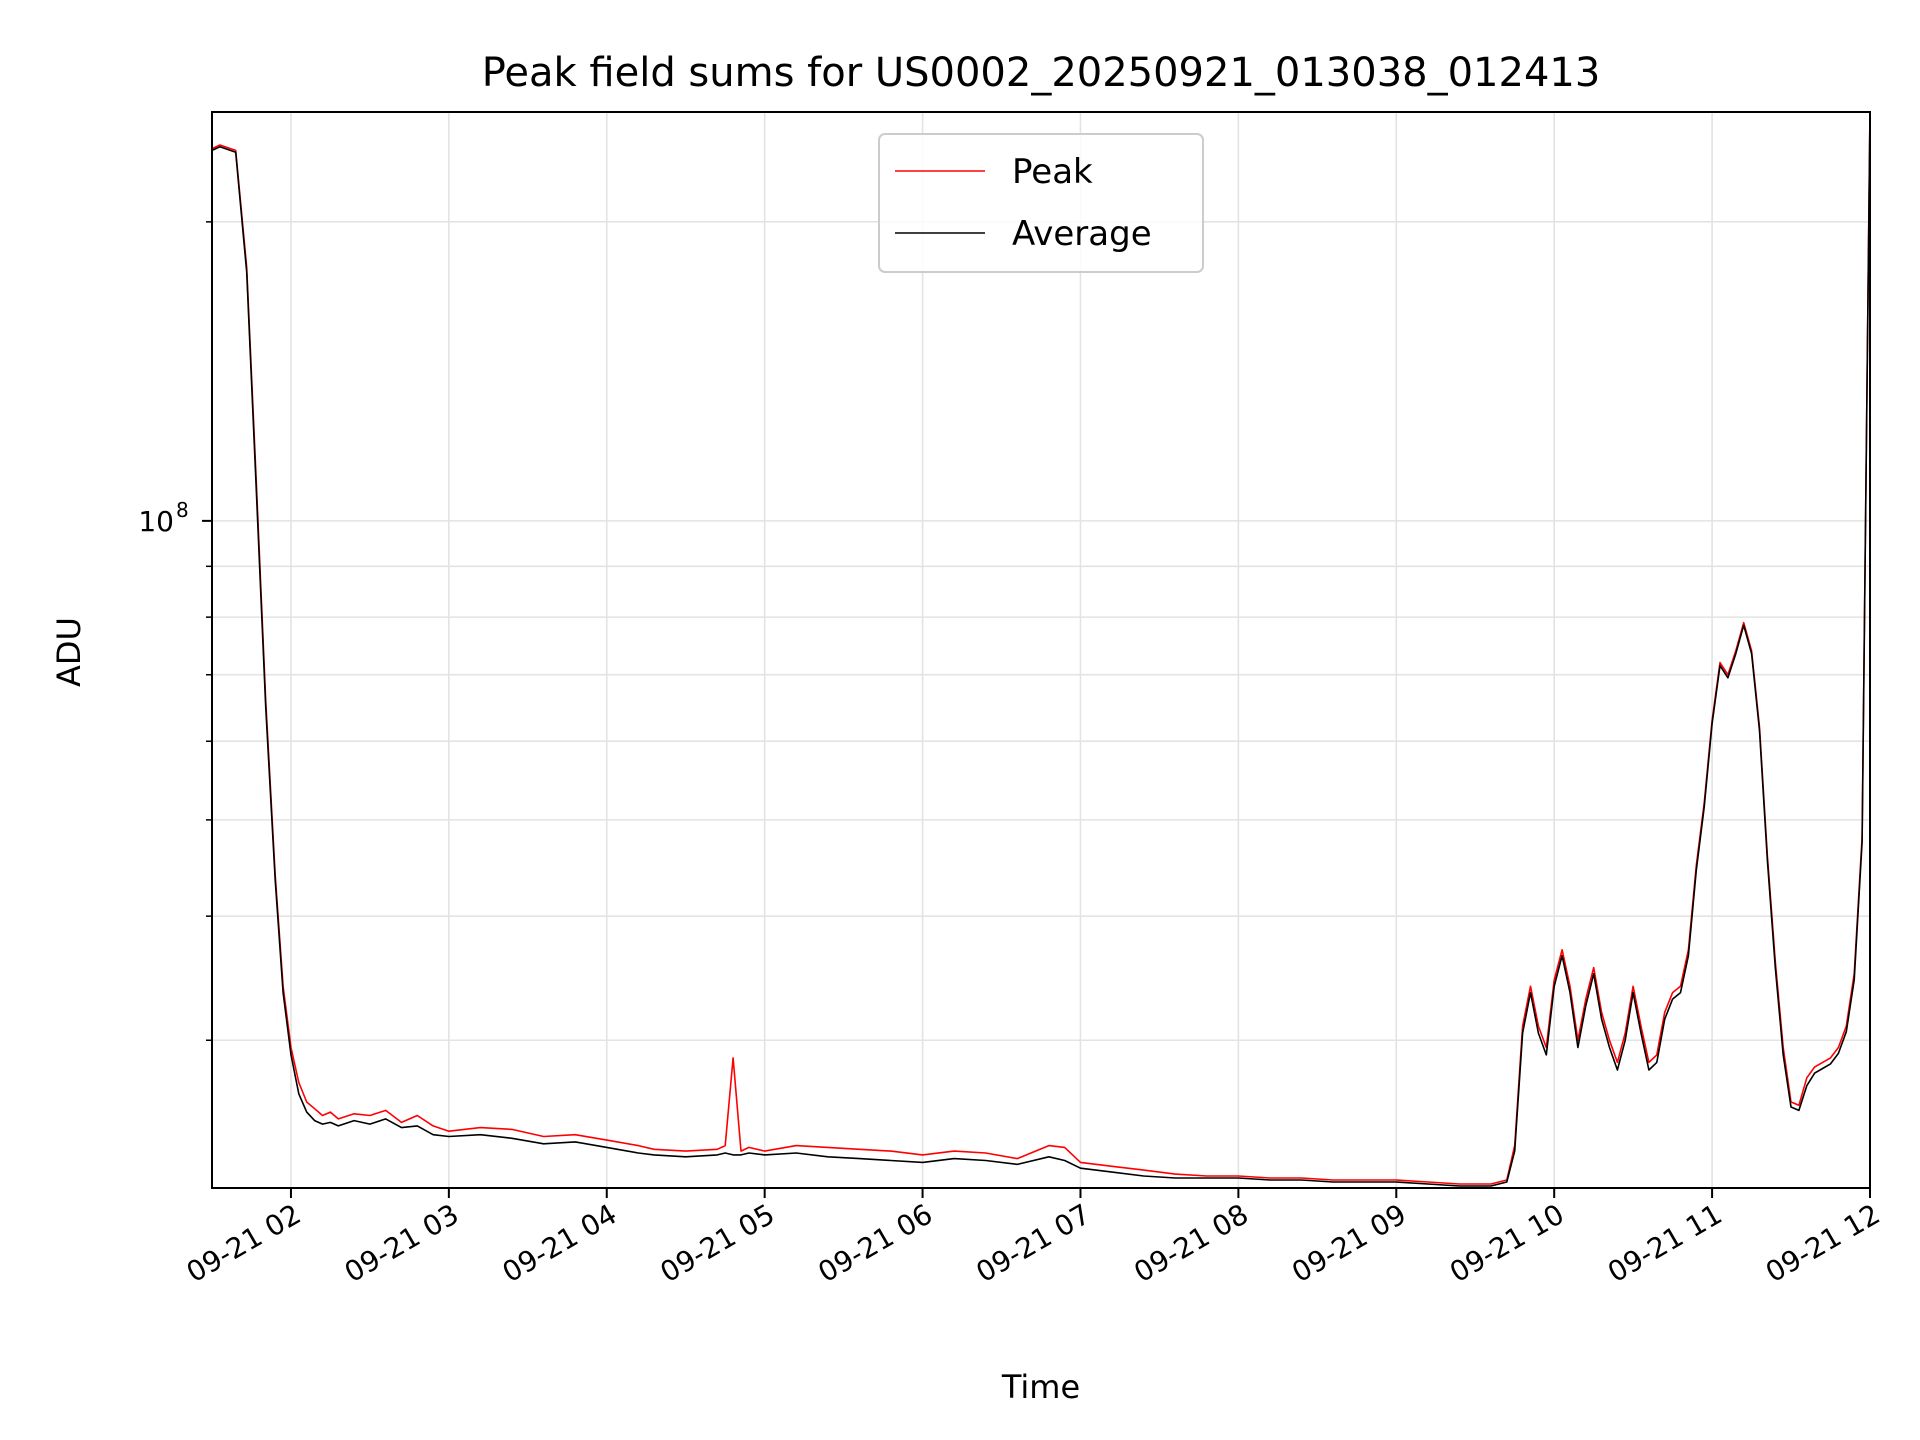  Describe the element at coordinates (1040, 1387) in the screenshot. I see `x-axis-label: Time` at that location.